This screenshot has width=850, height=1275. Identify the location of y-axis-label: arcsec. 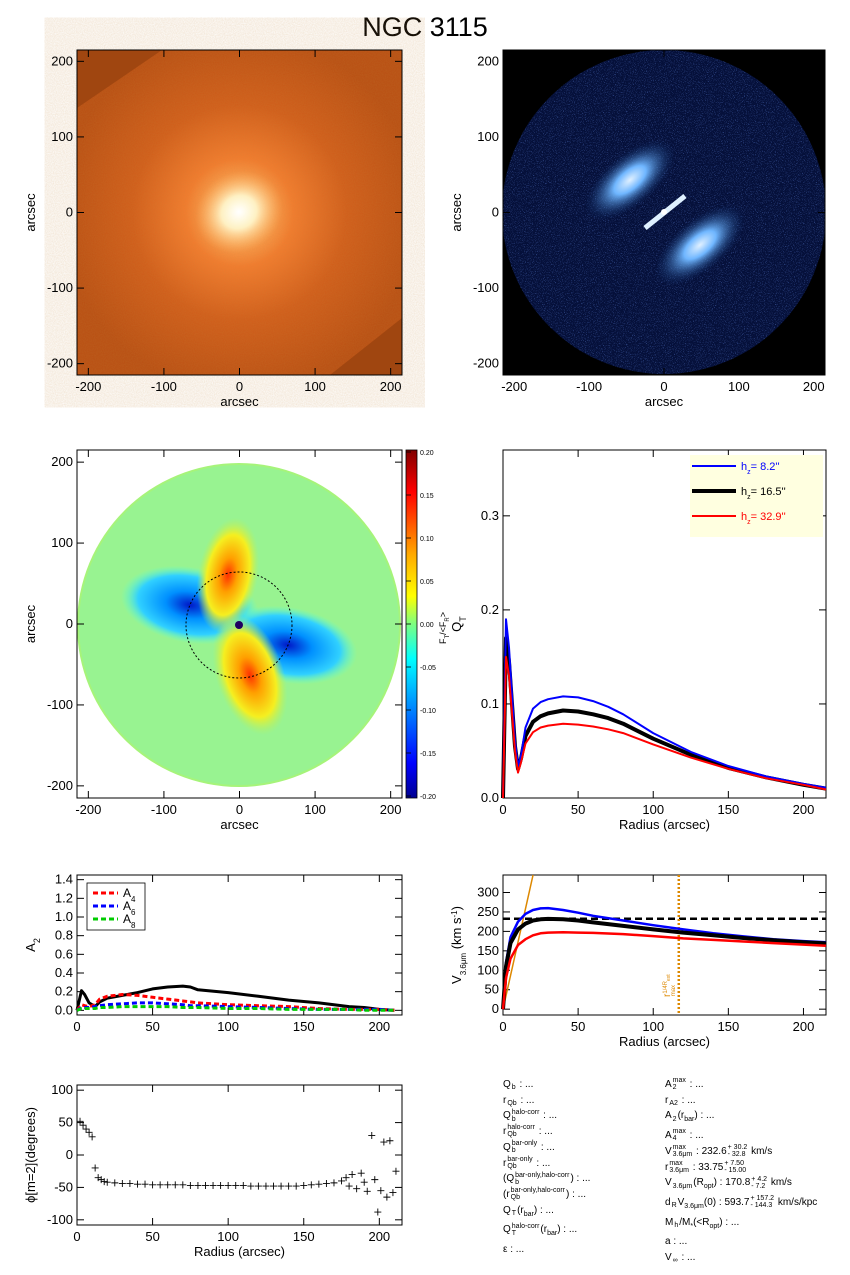
(30, 212).